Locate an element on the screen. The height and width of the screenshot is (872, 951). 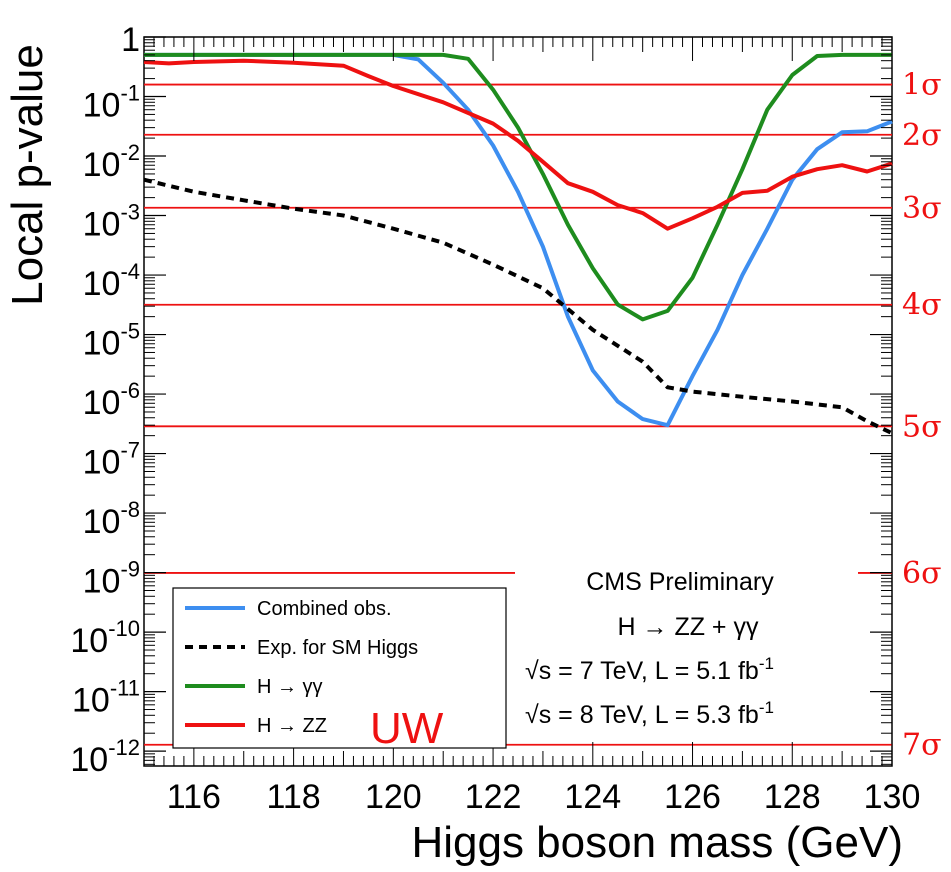
sigma-labels: 1σ 2σ 3σ 4σ 5σ 6σ 7σ is located at coordinates (922, 415).